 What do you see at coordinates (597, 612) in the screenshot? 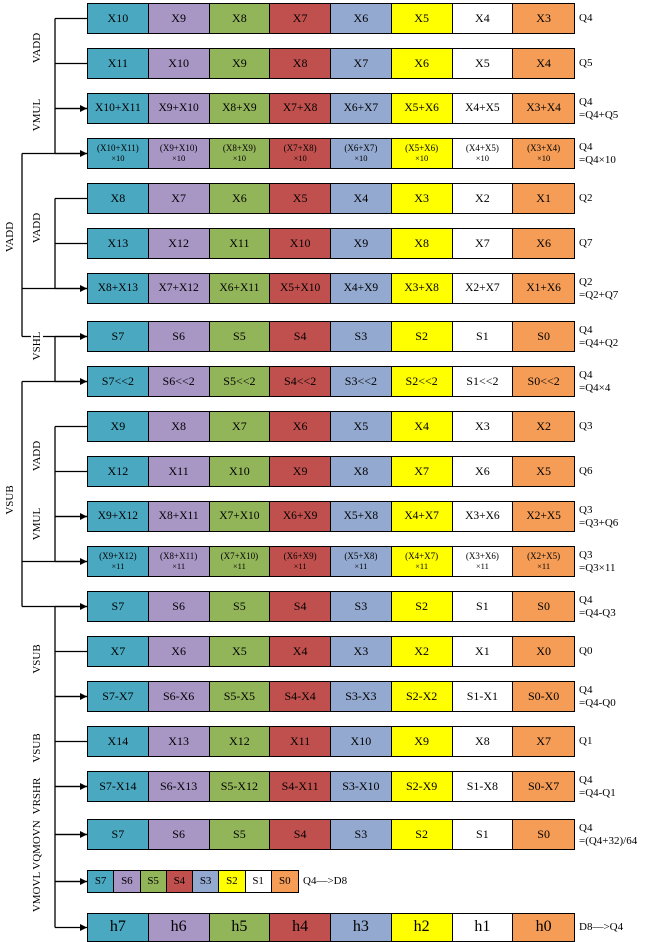
I see `register-formula: =Q4-Q3` at bounding box center [597, 612].